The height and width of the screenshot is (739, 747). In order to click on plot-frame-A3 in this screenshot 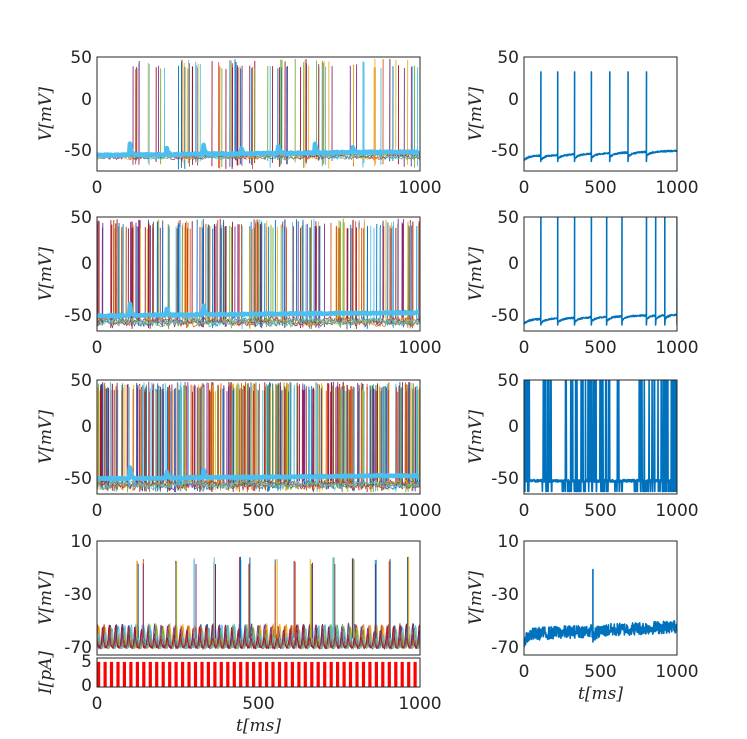, I will do `click(258, 437)`.